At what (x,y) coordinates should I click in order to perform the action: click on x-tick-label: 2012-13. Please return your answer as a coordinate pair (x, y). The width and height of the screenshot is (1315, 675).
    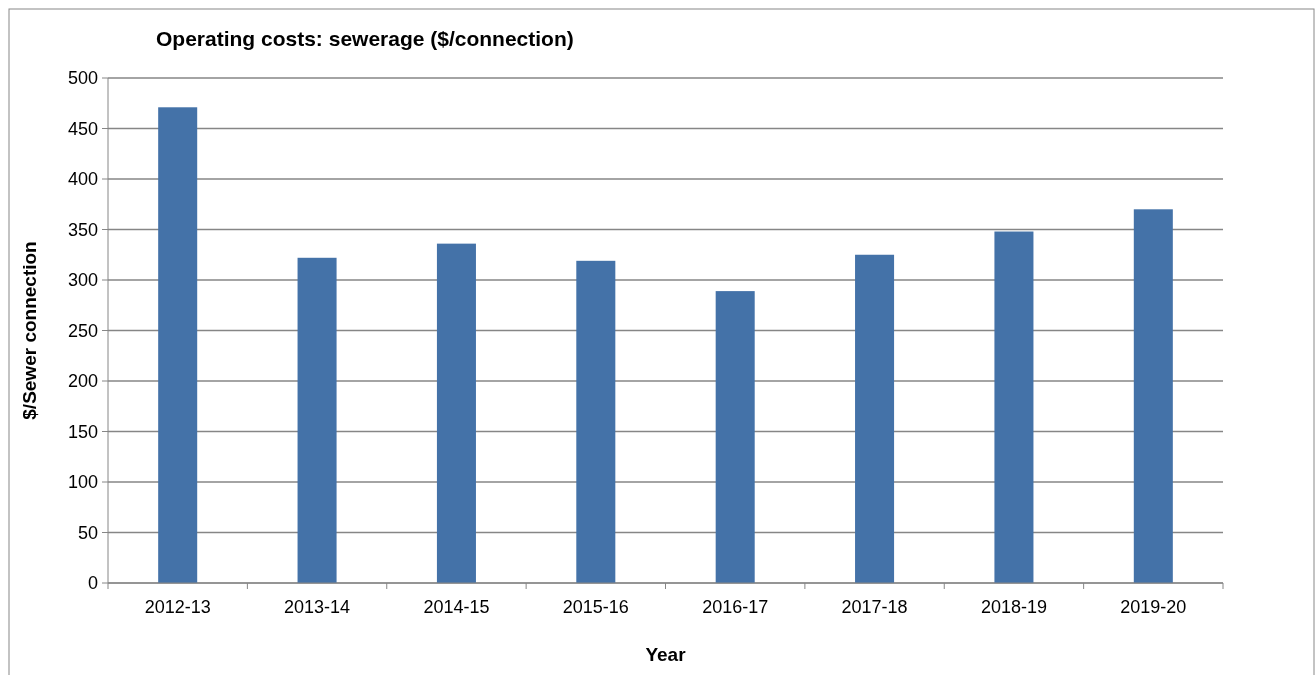
    Looking at the image, I should click on (177, 607).